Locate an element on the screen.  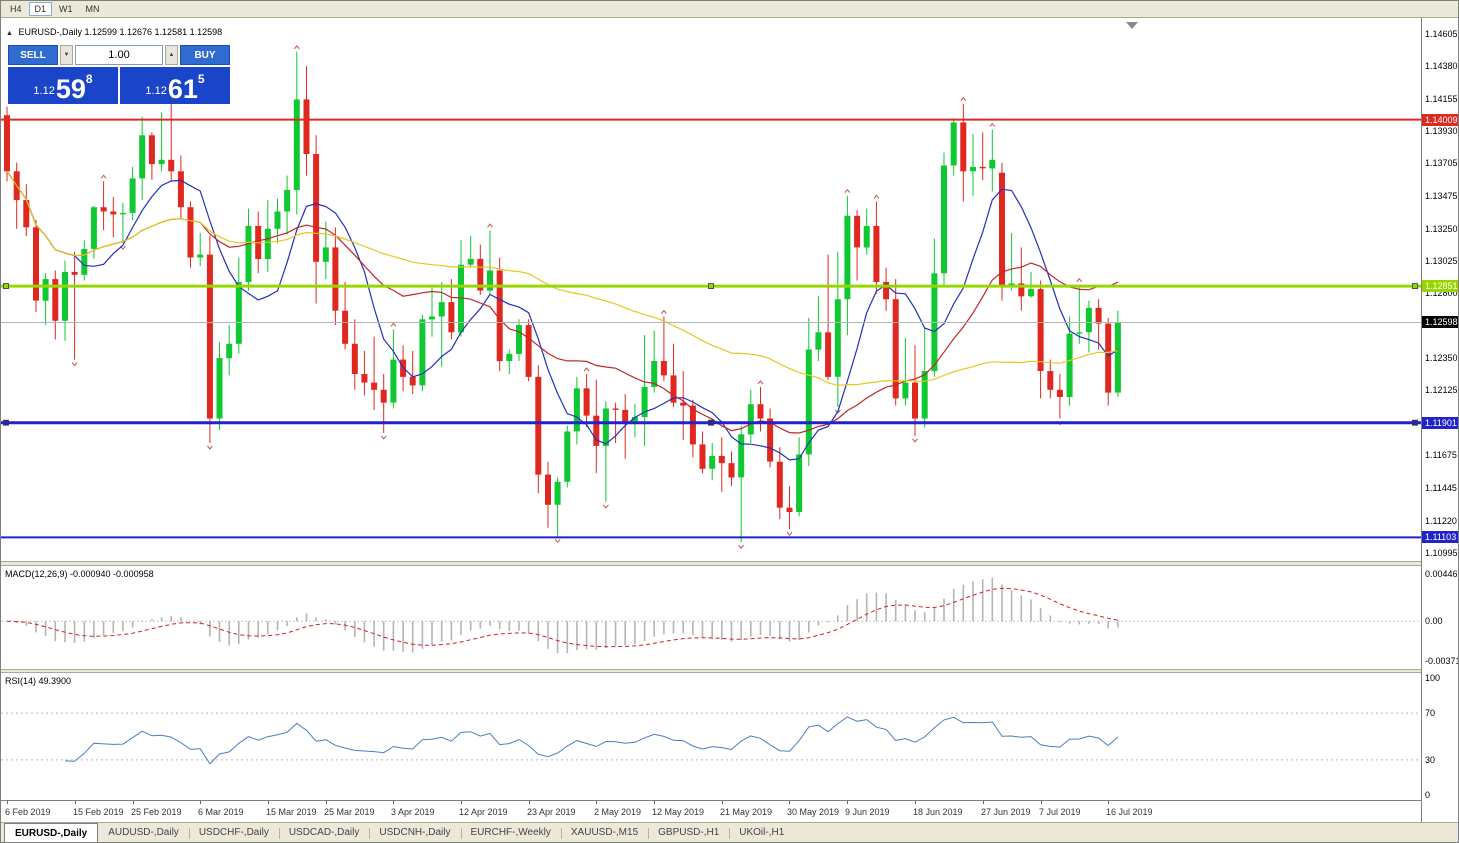
rsi-line is located at coordinates (591, 740).